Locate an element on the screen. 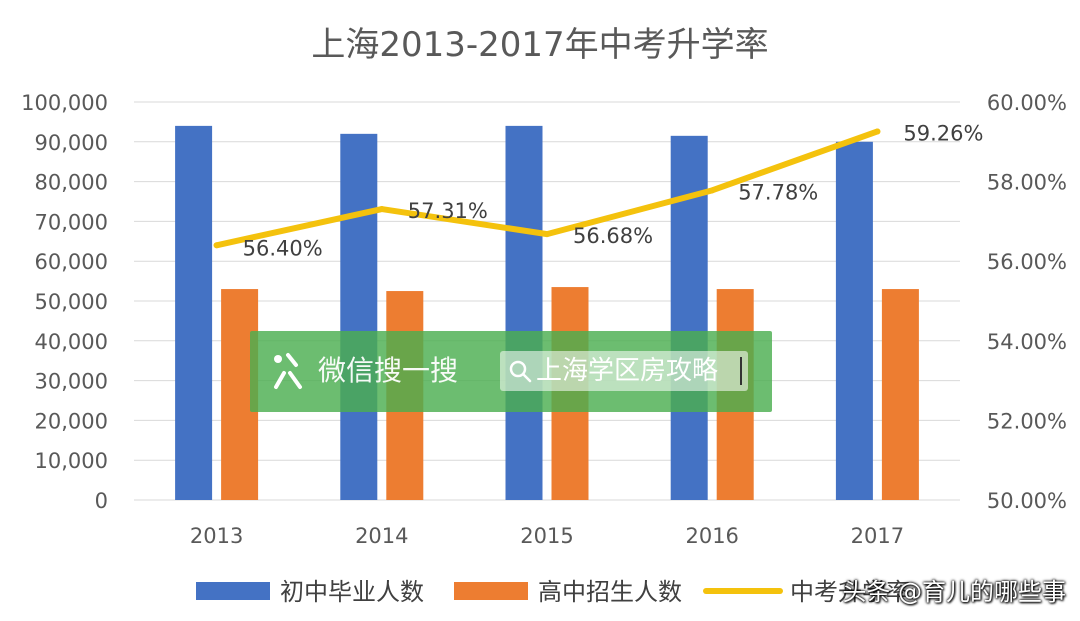  search-icon is located at coordinates (520, 371).